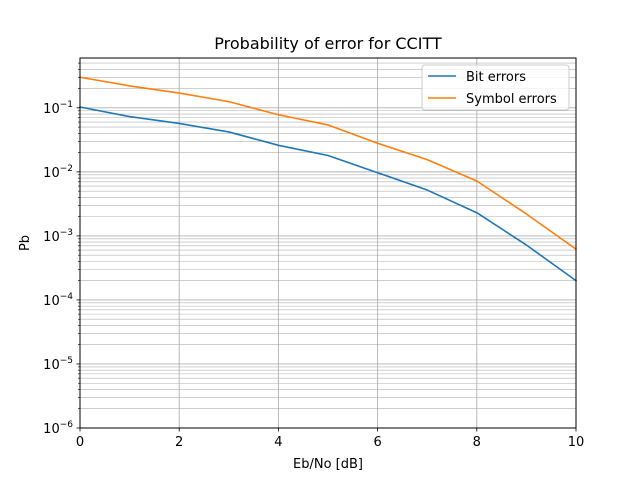  What do you see at coordinates (58, 172) in the screenshot?
I see `y-tick-label: 10⁻²` at bounding box center [58, 172].